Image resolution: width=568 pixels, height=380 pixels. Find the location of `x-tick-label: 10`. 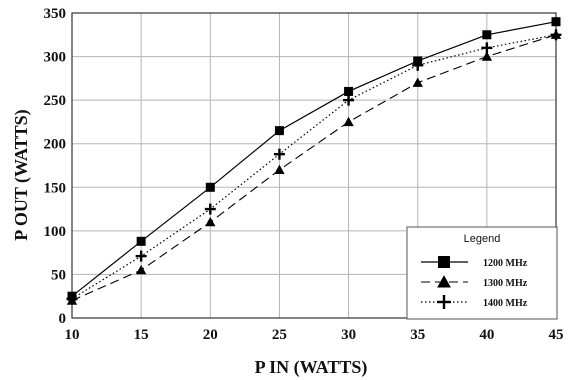

x-tick-label: 10 is located at coordinates (72, 335).